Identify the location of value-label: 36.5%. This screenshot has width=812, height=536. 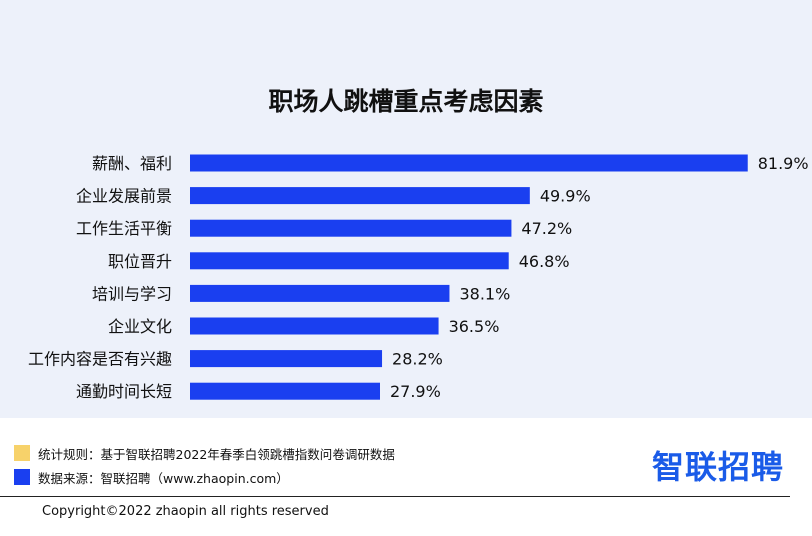
(474, 326).